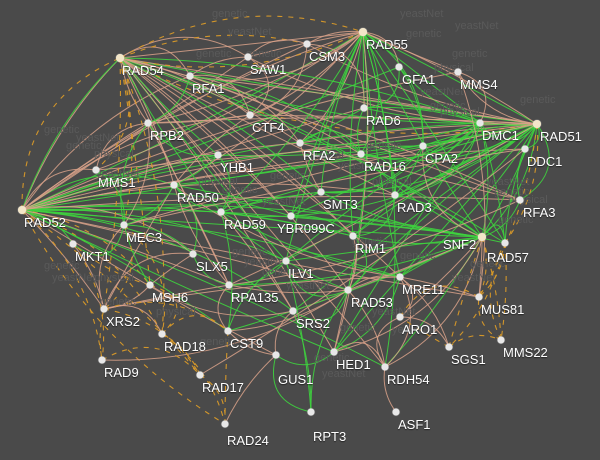 The height and width of the screenshot is (460, 600). I want to click on graph-node-ilv1, so click(286, 261).